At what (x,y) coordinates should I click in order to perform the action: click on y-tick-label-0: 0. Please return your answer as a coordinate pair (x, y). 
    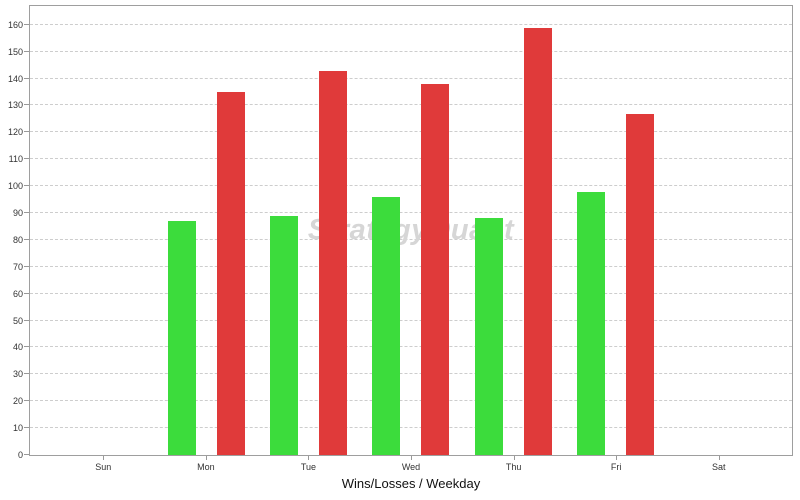
    Looking at the image, I should click on (20, 455).